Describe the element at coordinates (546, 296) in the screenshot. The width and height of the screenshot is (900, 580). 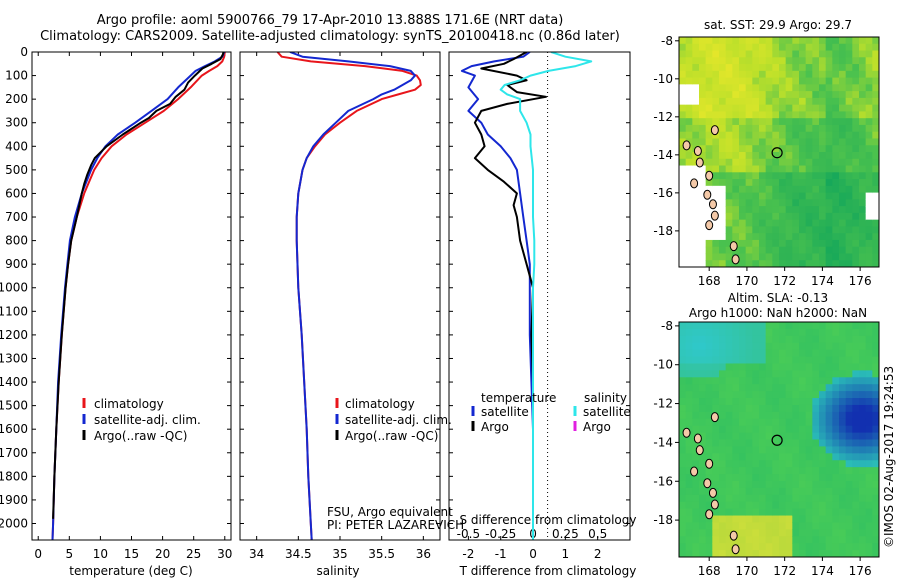
I see `series-line-s-satellite` at that location.